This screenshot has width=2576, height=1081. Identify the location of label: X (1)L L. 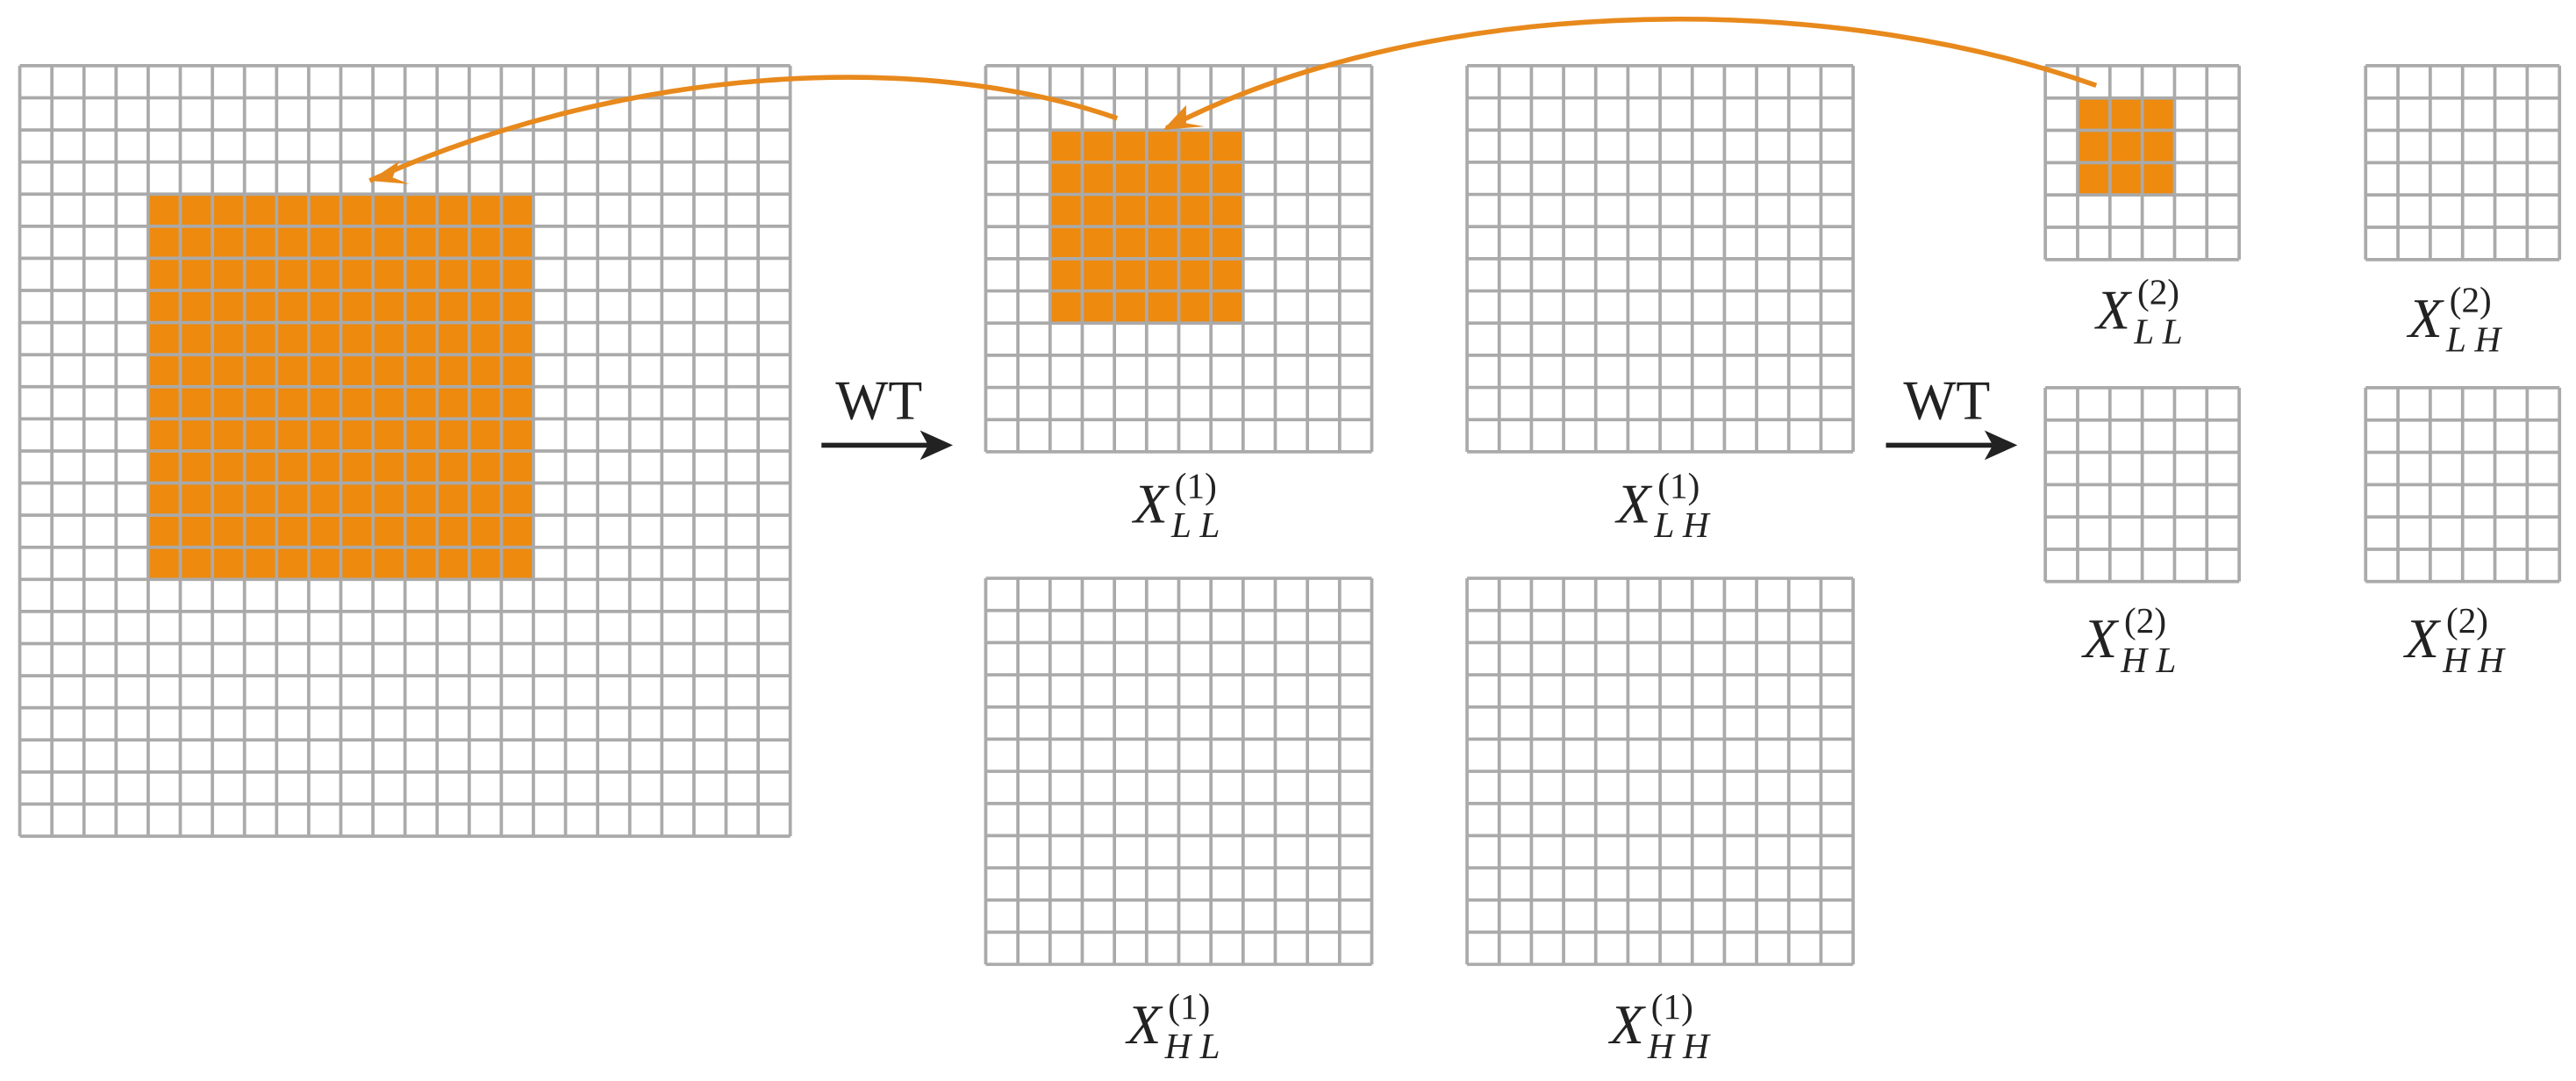
(1175, 505).